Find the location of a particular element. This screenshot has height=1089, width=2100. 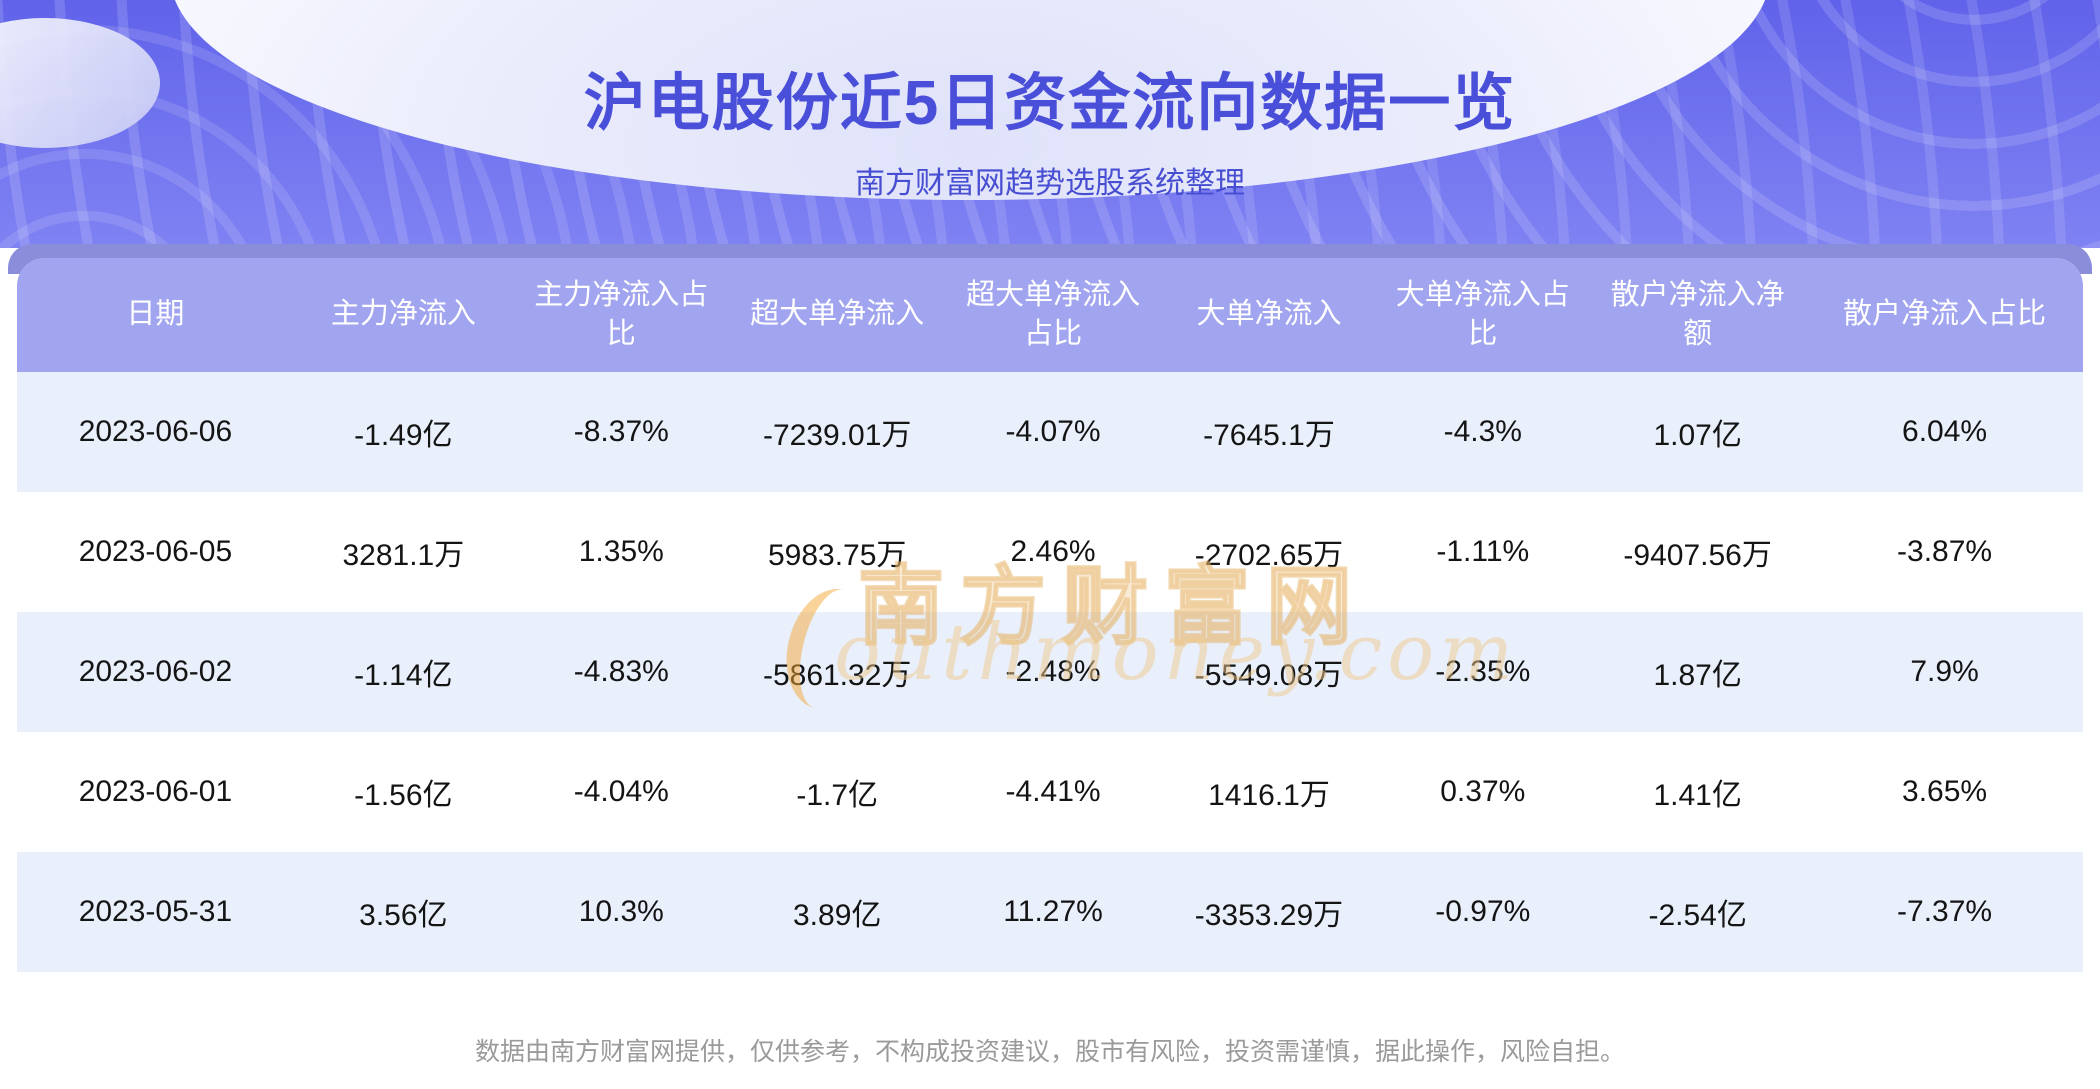

table-cell: 11.27% is located at coordinates (1053, 912).